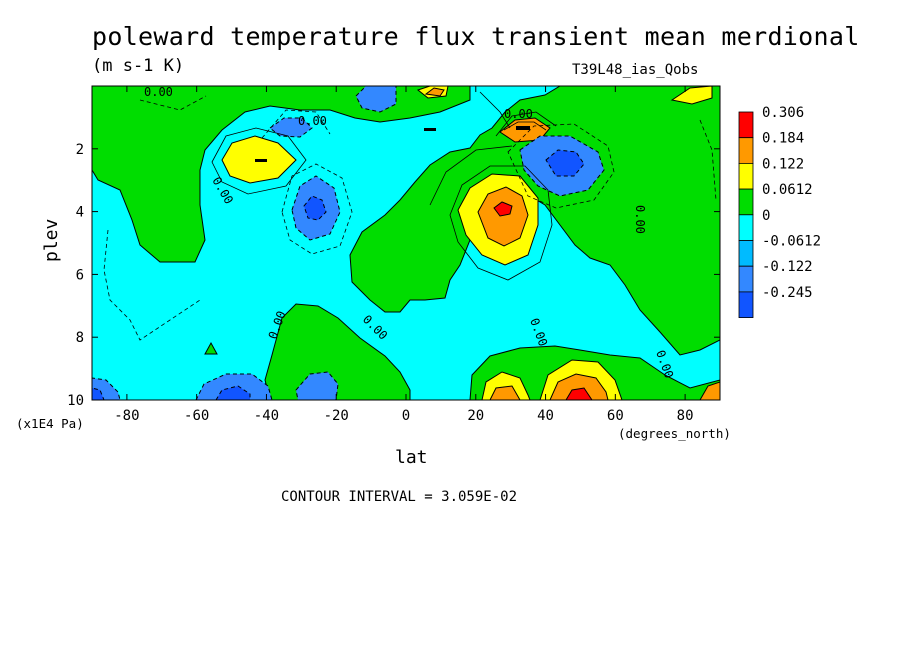 The width and height of the screenshot is (904, 654). Describe the element at coordinates (787, 190) in the screenshot. I see `colorbar-label: 0.0612` at that location.